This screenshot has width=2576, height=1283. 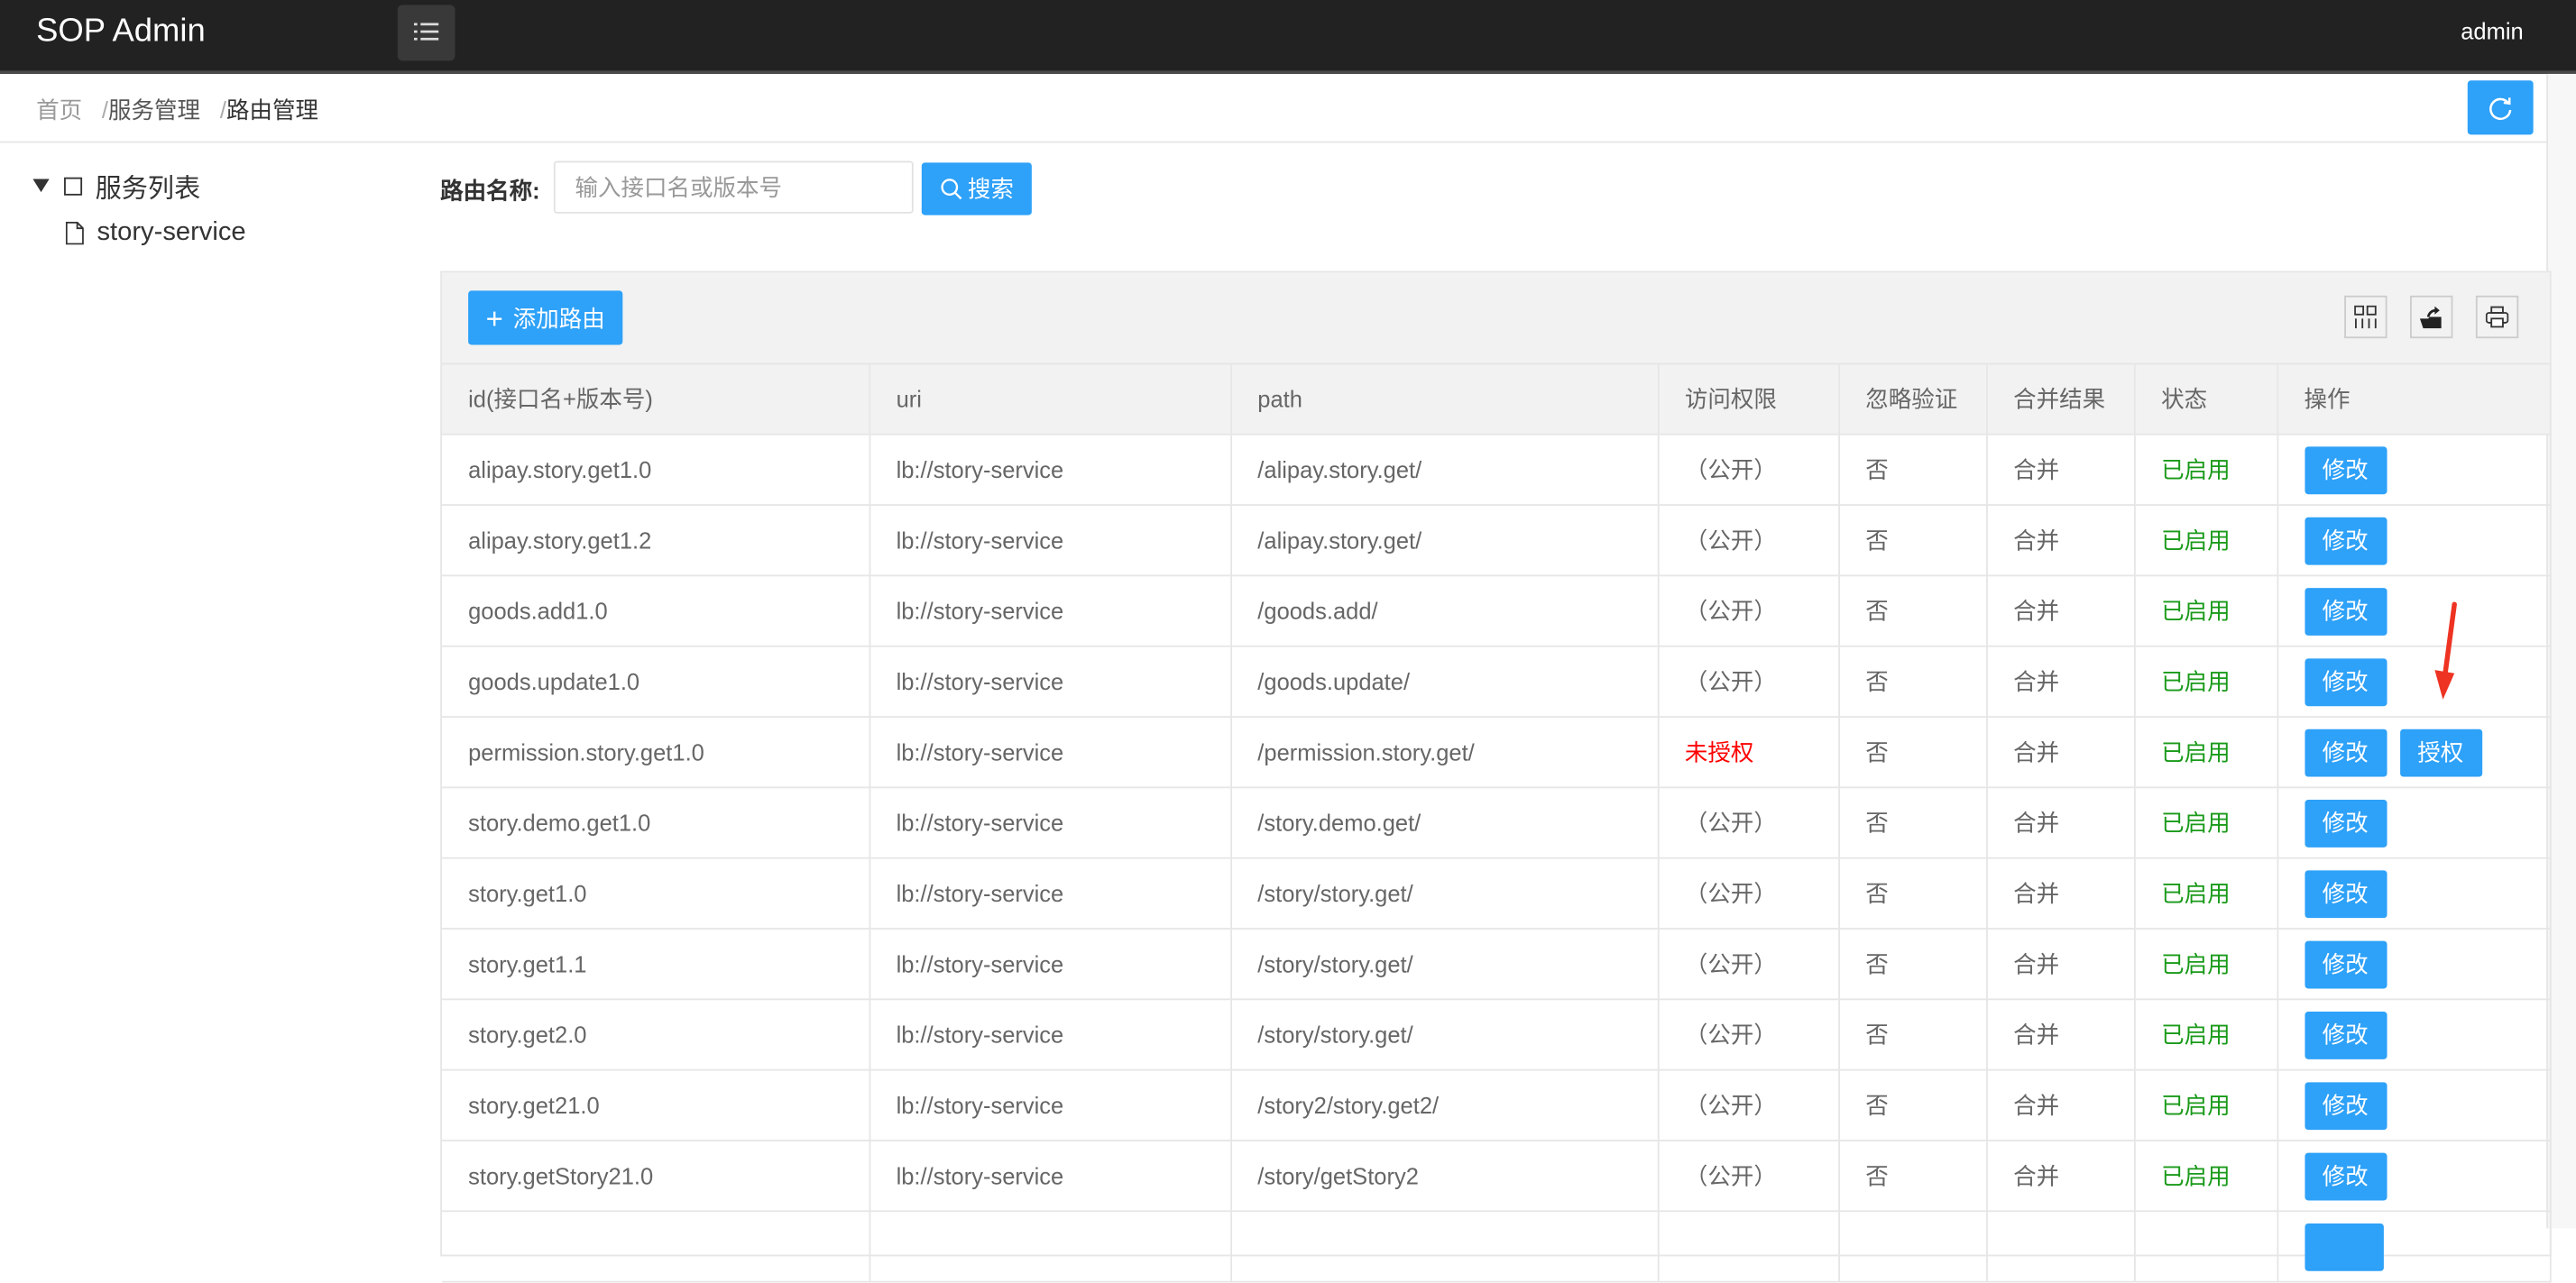 I want to click on column-header: id(接口名+版本号), so click(x=655, y=398).